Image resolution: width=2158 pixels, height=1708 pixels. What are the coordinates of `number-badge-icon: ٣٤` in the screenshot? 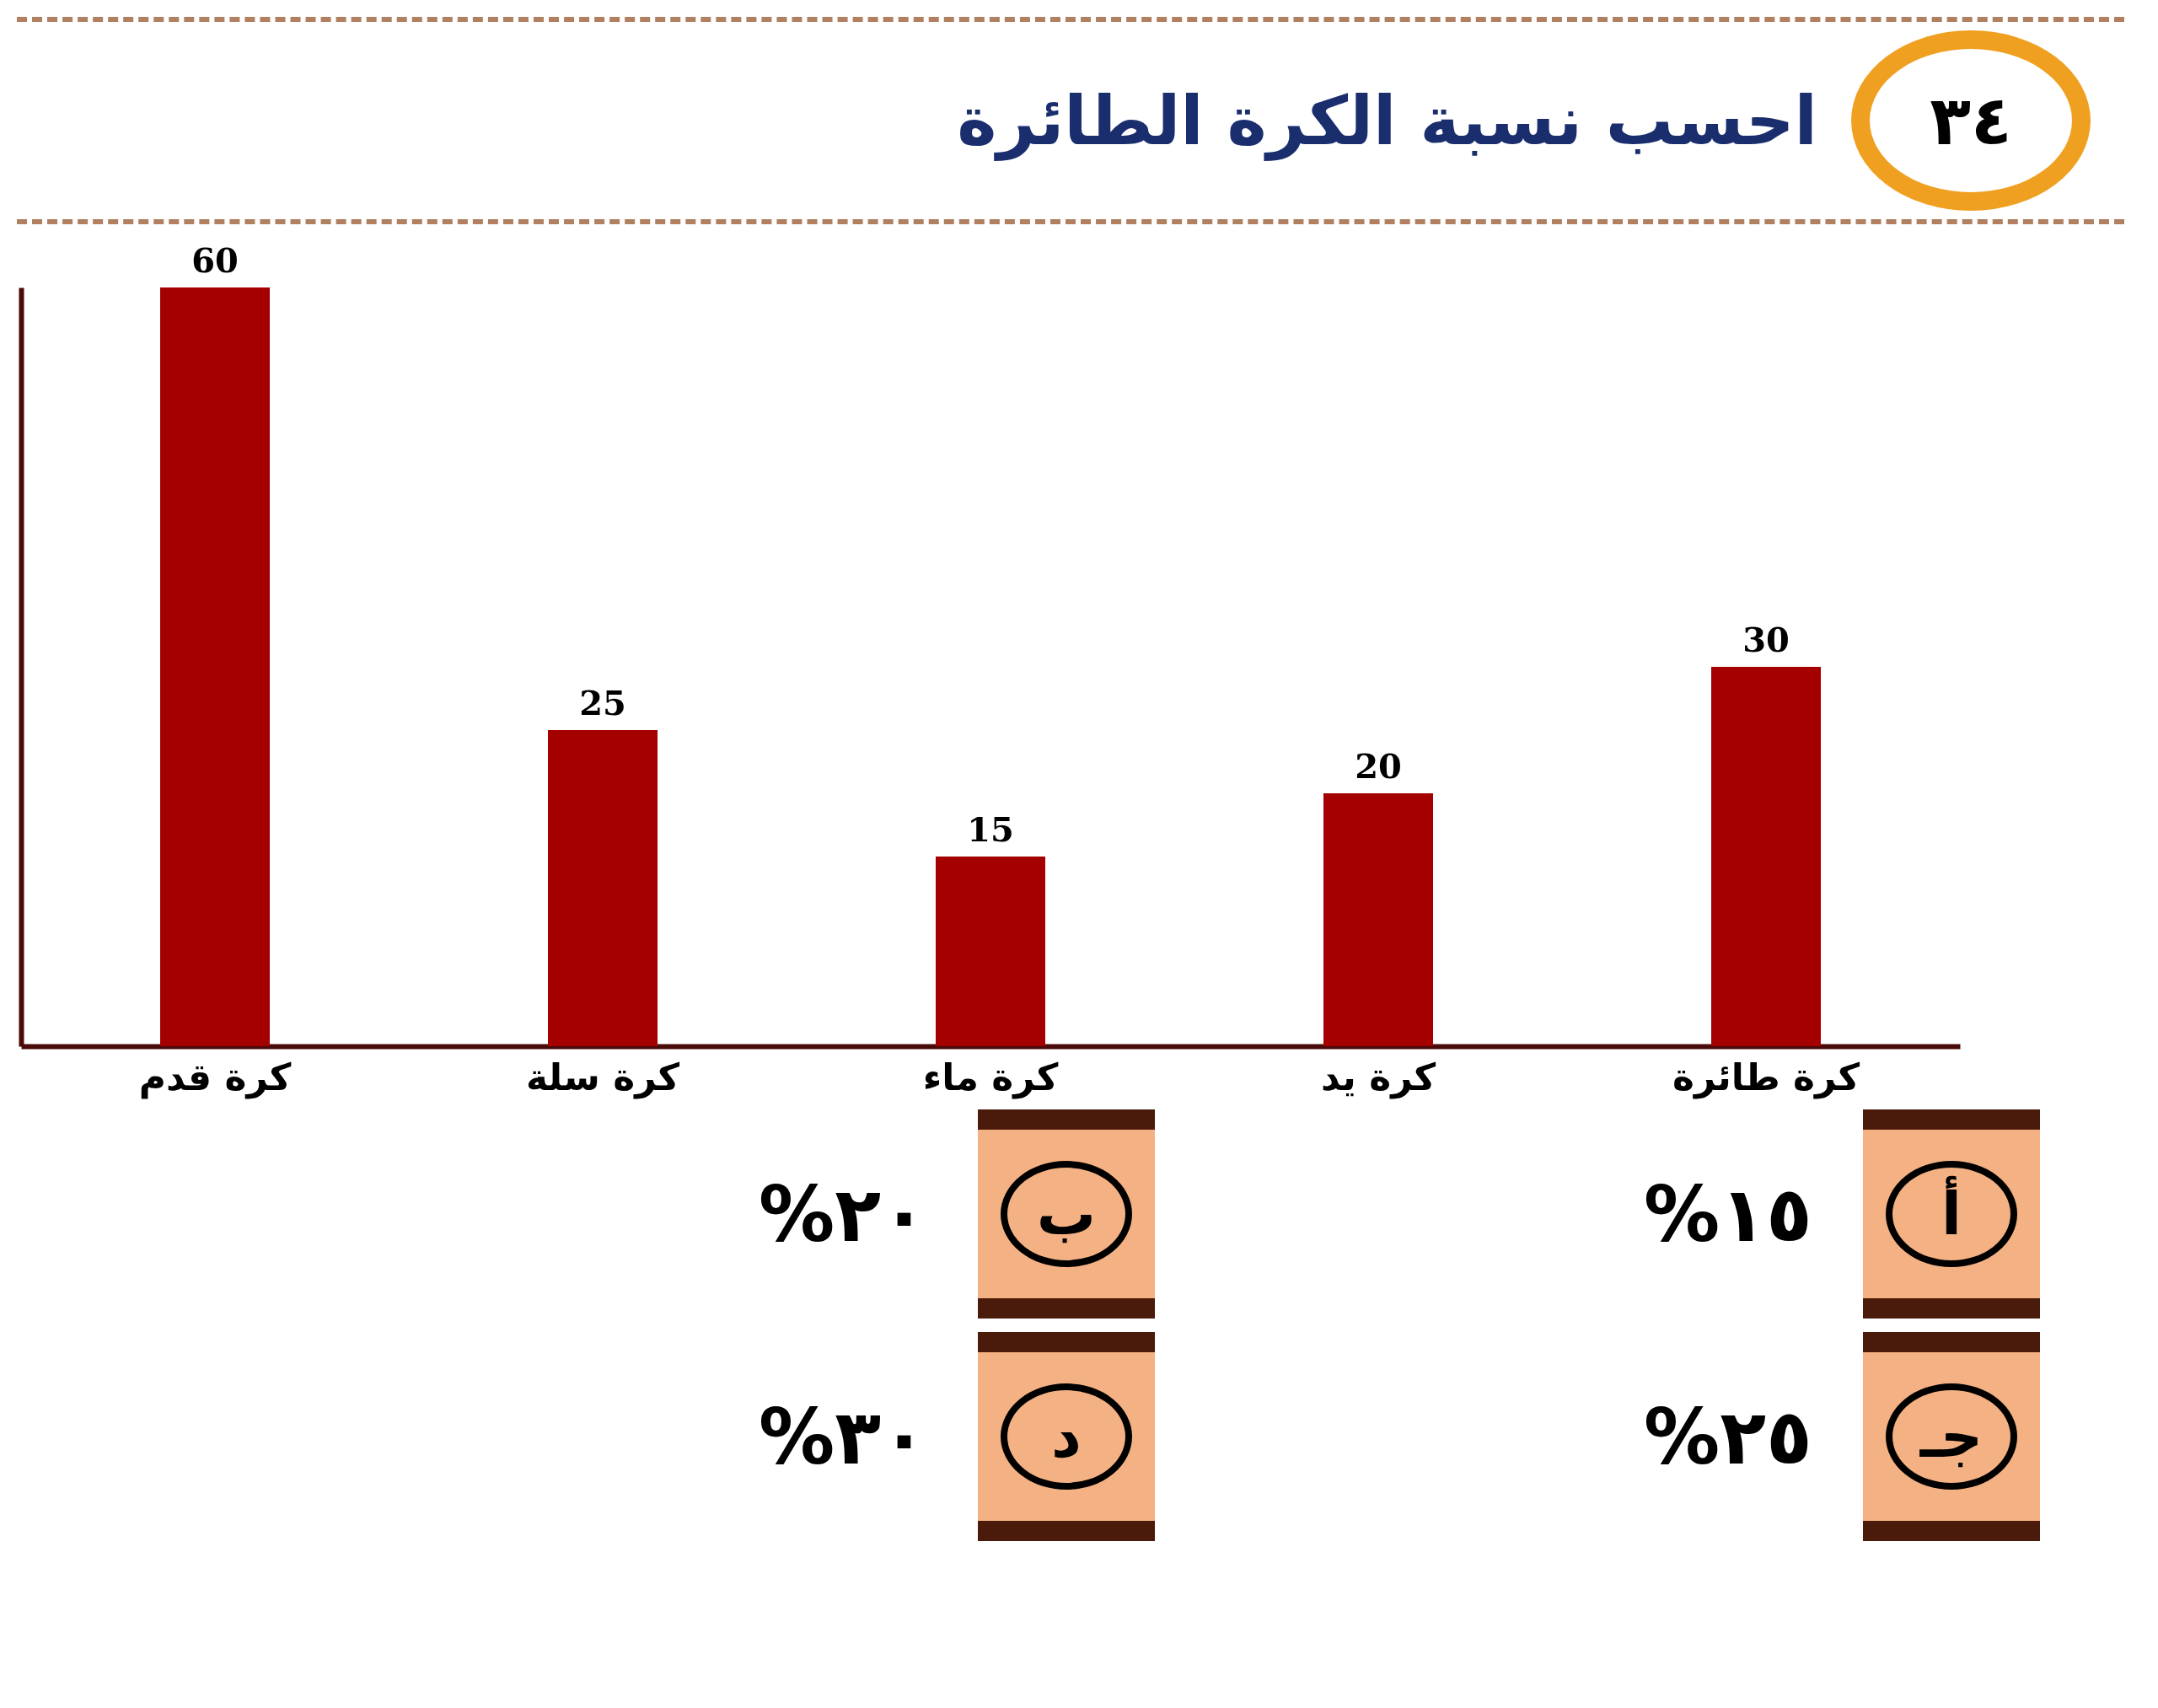 It's located at (1971, 121).